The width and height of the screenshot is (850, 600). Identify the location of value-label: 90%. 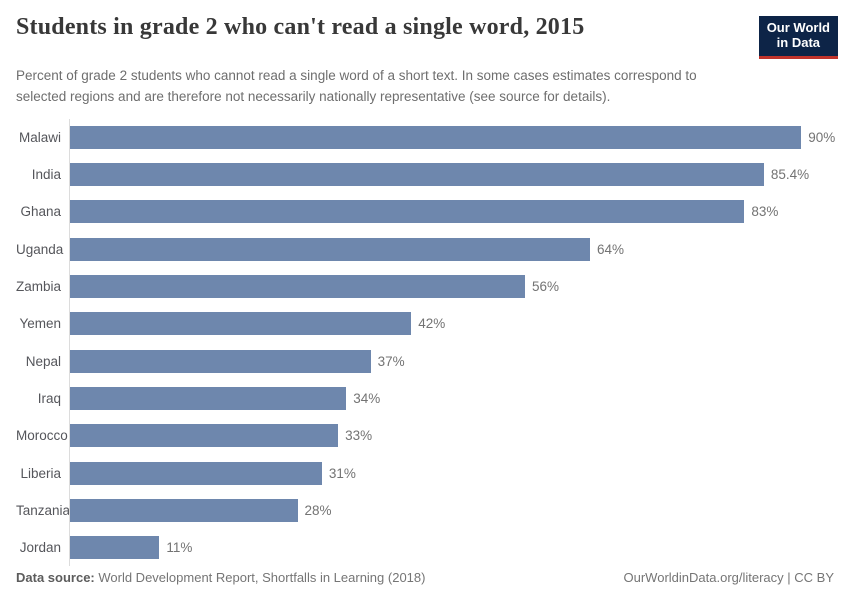
(822, 137).